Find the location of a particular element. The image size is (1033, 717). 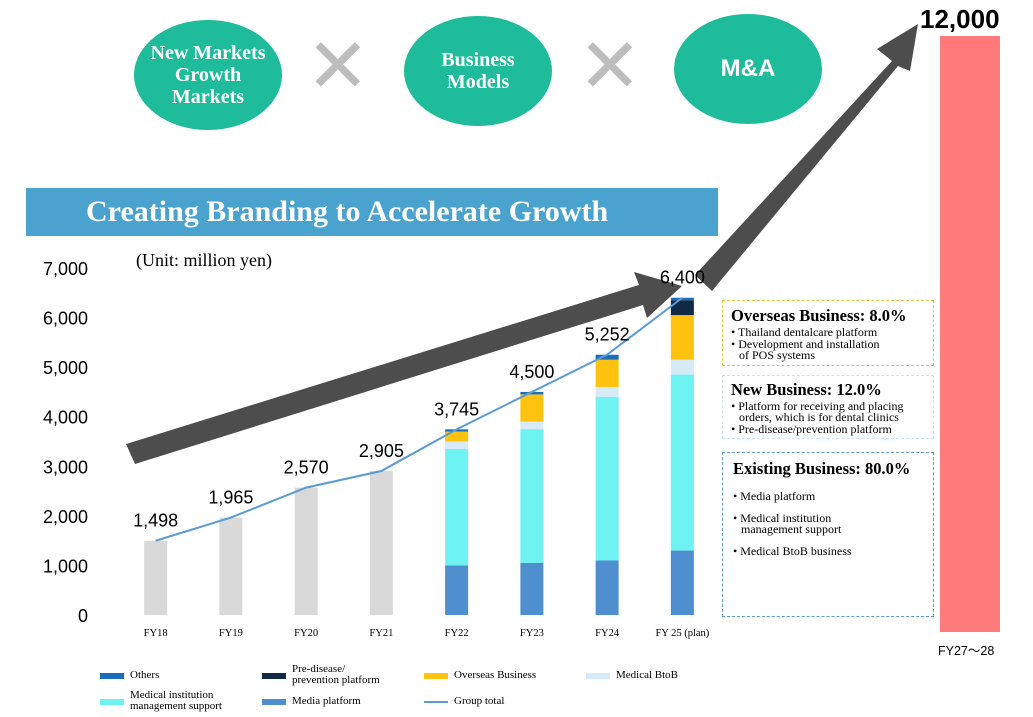

y-tick-label: 1,000 is located at coordinates (65, 566).